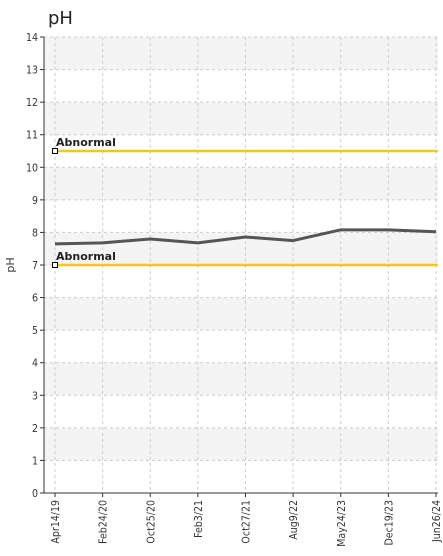 This screenshot has width=443, height=556. Describe the element at coordinates (342, 523) in the screenshot. I see `x-tick-label: May24/23` at that location.